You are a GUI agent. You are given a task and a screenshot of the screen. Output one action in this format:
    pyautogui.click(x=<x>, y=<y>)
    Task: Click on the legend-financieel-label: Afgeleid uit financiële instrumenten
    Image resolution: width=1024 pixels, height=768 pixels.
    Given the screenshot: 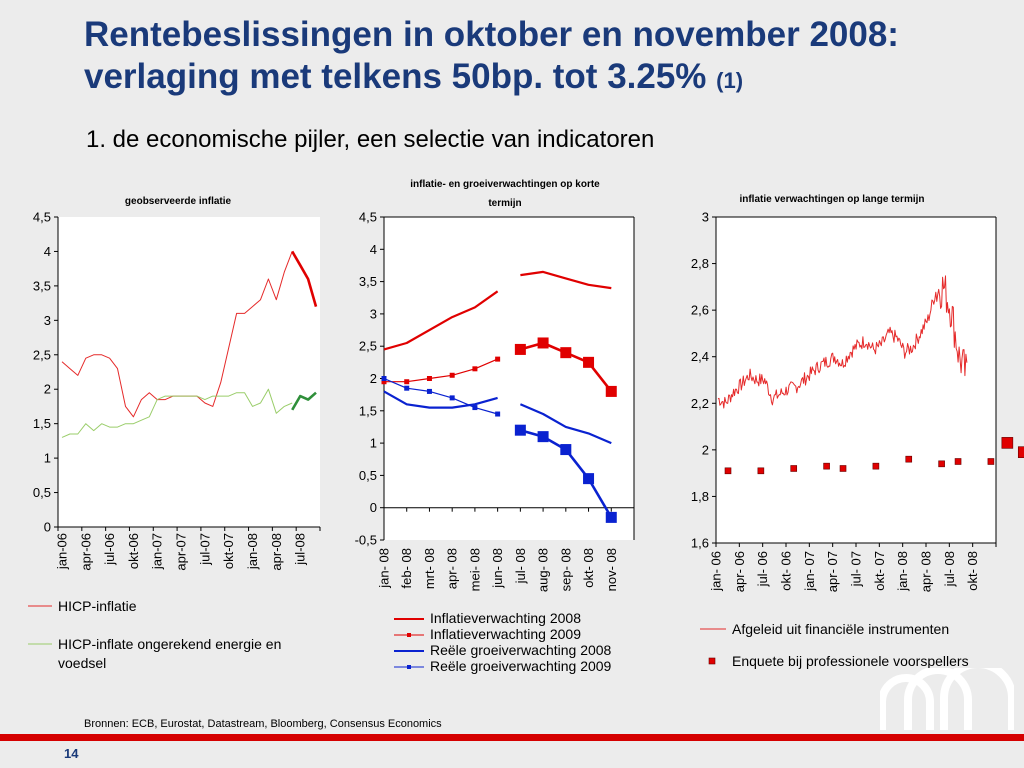 What is the action you would take?
    pyautogui.click(x=840, y=629)
    